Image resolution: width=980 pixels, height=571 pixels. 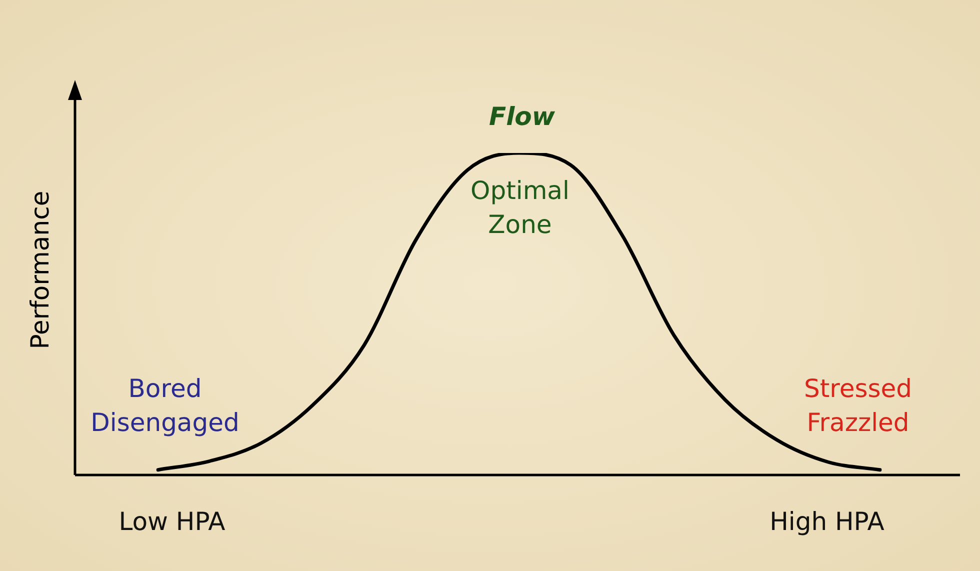 What do you see at coordinates (827, 522) in the screenshot?
I see `text: High HPA` at bounding box center [827, 522].